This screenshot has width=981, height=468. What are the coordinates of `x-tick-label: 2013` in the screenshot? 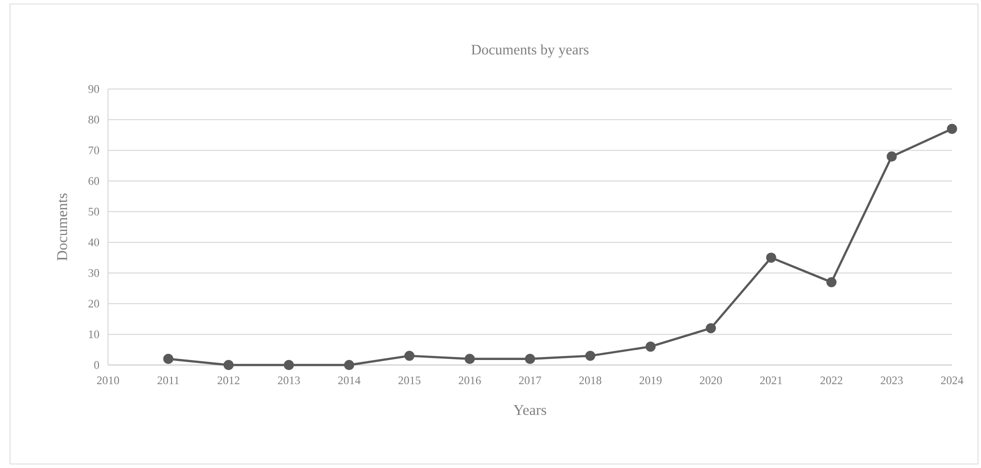 It's located at (289, 380).